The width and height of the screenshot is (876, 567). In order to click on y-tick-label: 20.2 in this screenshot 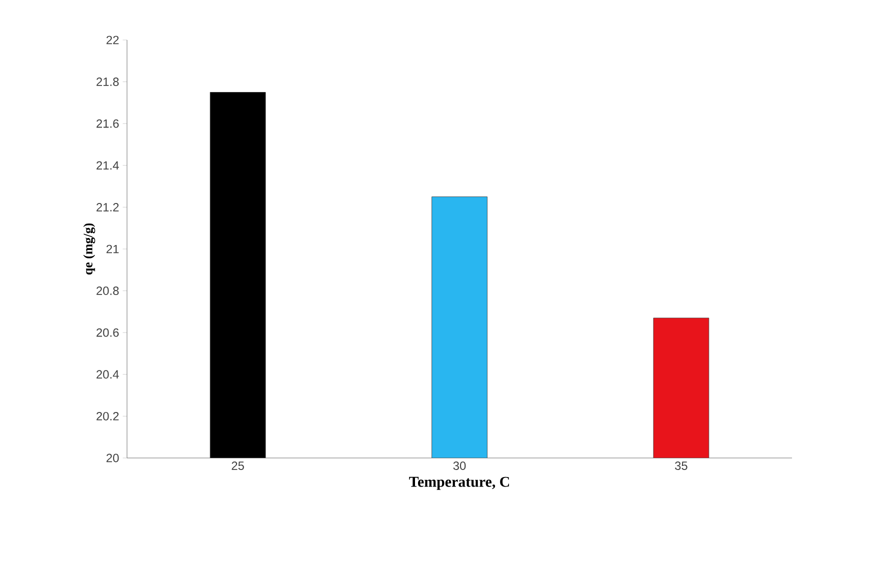, I will do `click(107, 416)`.